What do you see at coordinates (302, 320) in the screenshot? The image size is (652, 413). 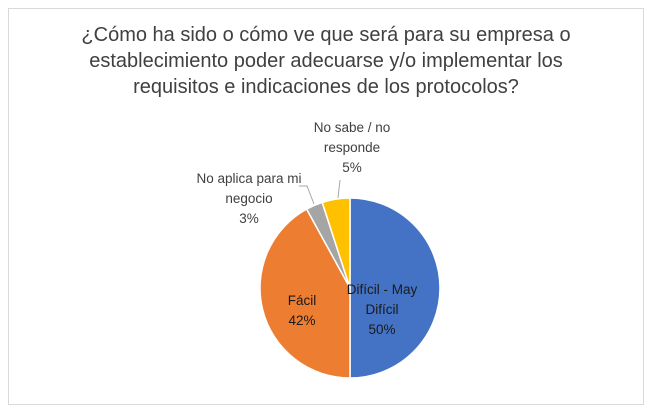 I see `value-label: 42%` at bounding box center [302, 320].